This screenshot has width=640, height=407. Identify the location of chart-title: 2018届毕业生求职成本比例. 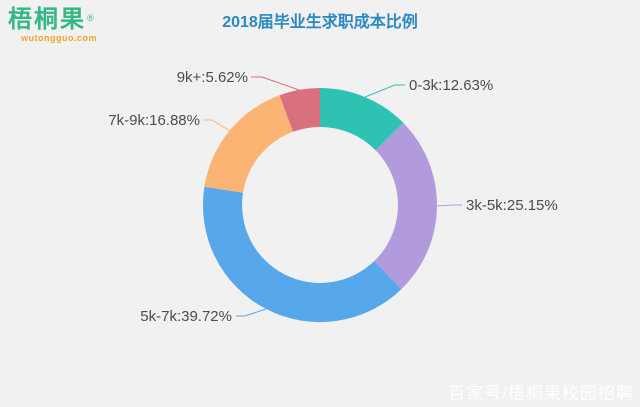
(320, 22).